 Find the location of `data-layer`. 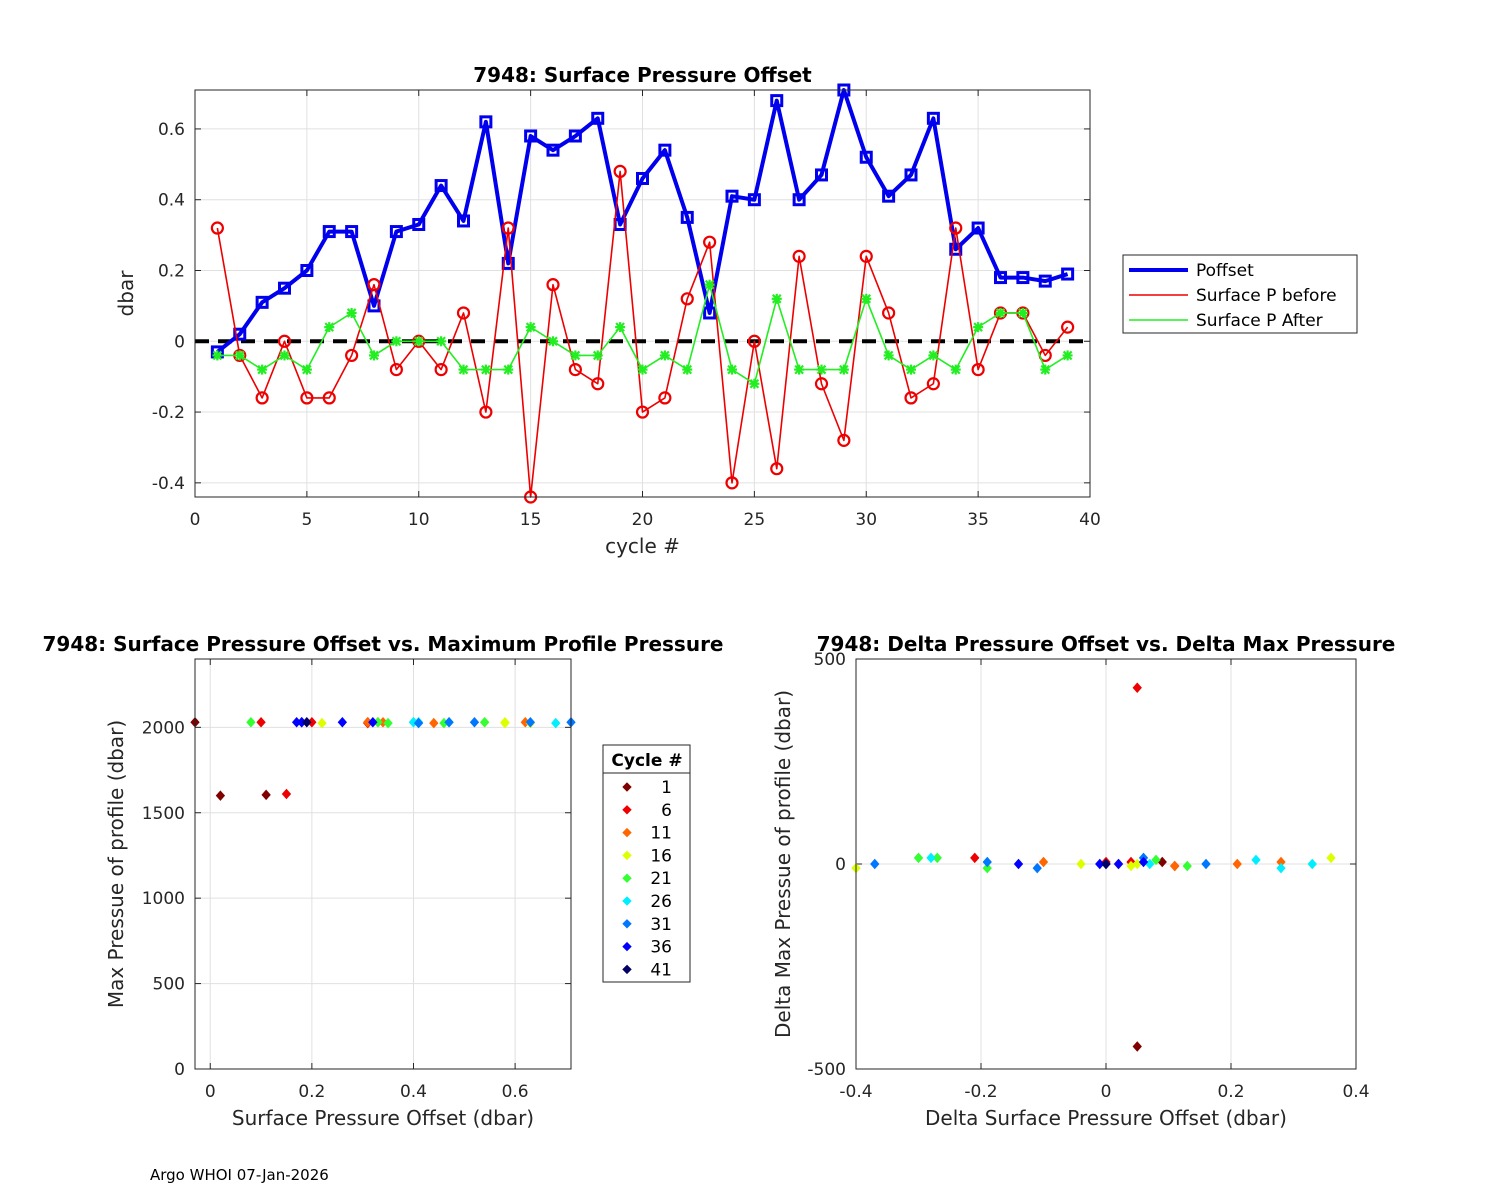

data-layer is located at coordinates (1093, 867).